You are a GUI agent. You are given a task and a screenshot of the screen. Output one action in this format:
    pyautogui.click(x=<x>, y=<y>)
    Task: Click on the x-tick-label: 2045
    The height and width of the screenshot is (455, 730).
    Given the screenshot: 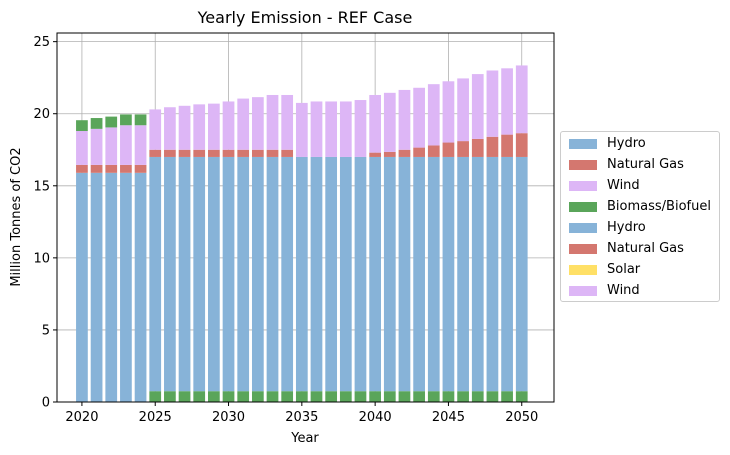 What is the action you would take?
    pyautogui.click(x=448, y=417)
    